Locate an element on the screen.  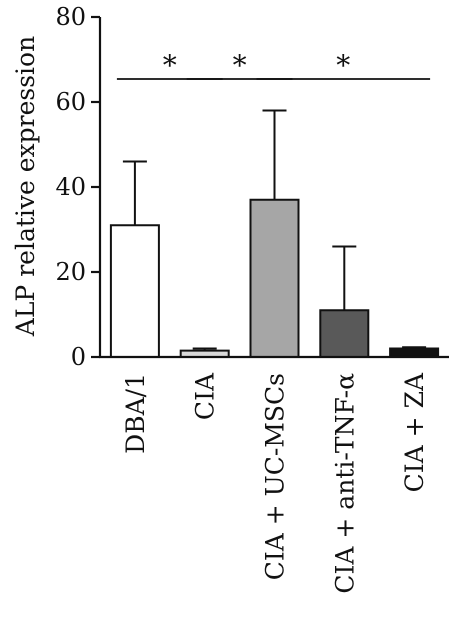
y-ticks: 0 20 40 60 80 is located at coordinates (77, 187).